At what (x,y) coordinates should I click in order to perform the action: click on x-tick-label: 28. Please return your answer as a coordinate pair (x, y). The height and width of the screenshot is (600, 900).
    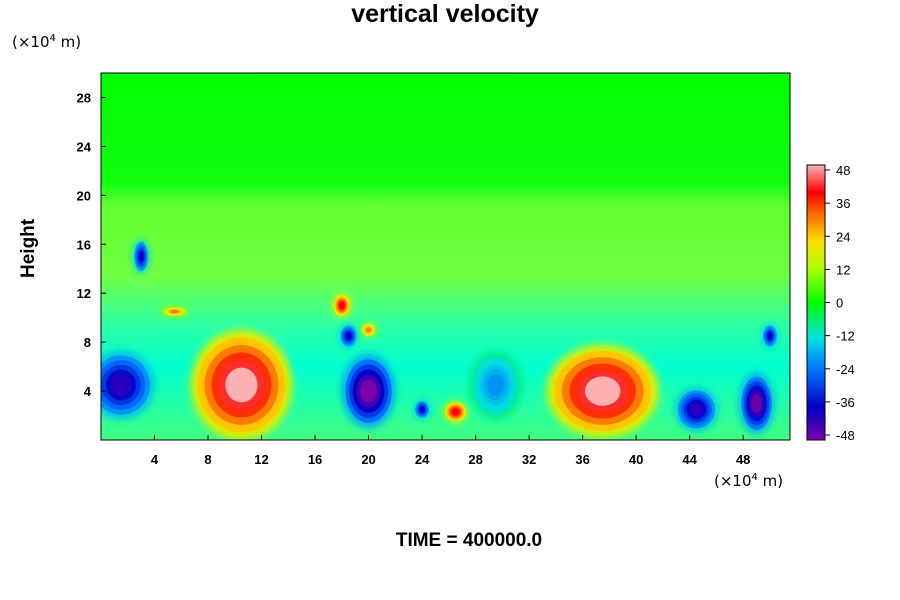
    Looking at the image, I should click on (475, 459).